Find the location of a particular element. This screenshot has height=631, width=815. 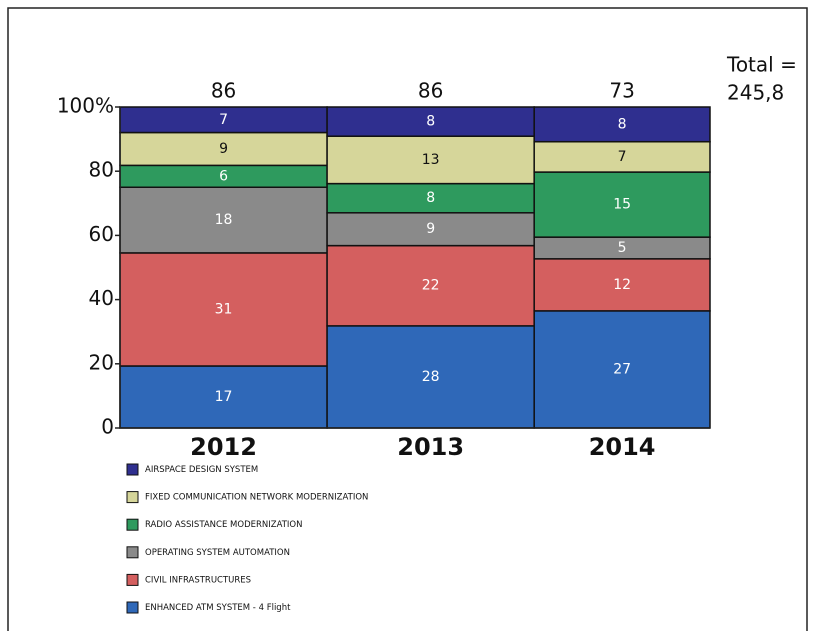

y-tick-label: 60 is located at coordinates (101, 234).